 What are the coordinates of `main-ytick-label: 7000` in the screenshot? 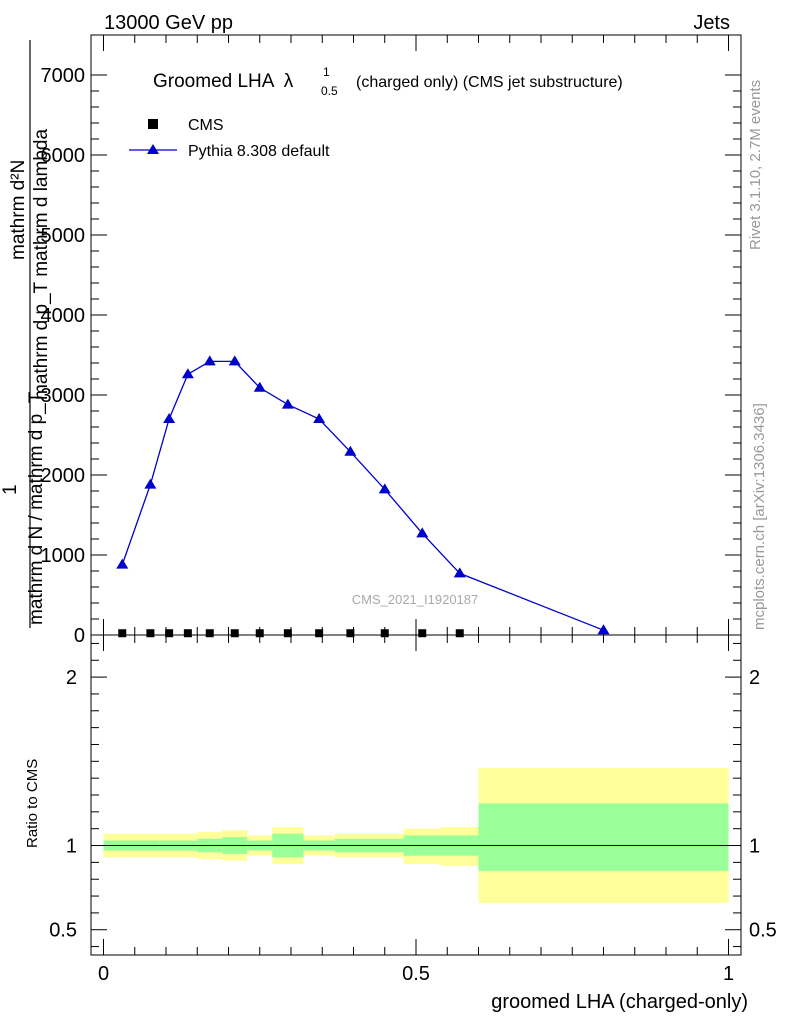 It's located at (63, 76).